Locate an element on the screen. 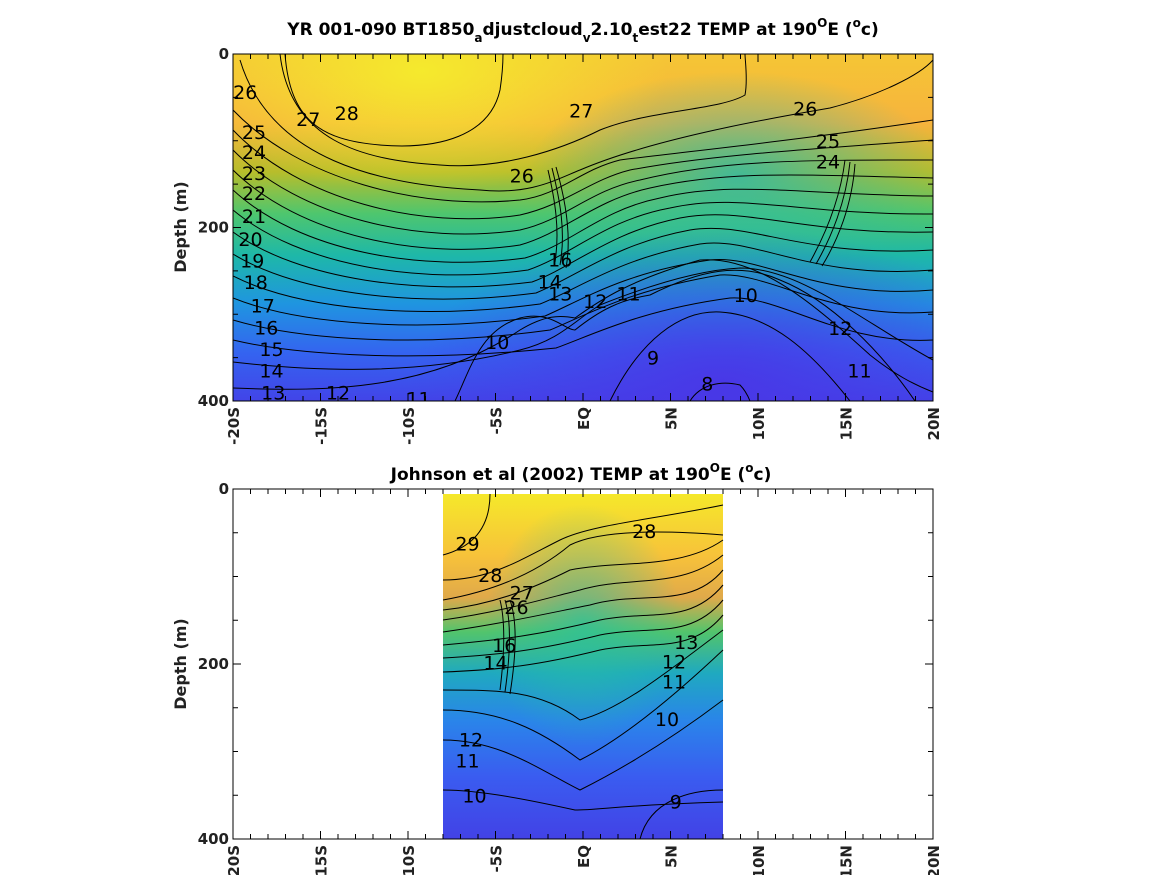  contour-label: 22 is located at coordinates (254, 194).